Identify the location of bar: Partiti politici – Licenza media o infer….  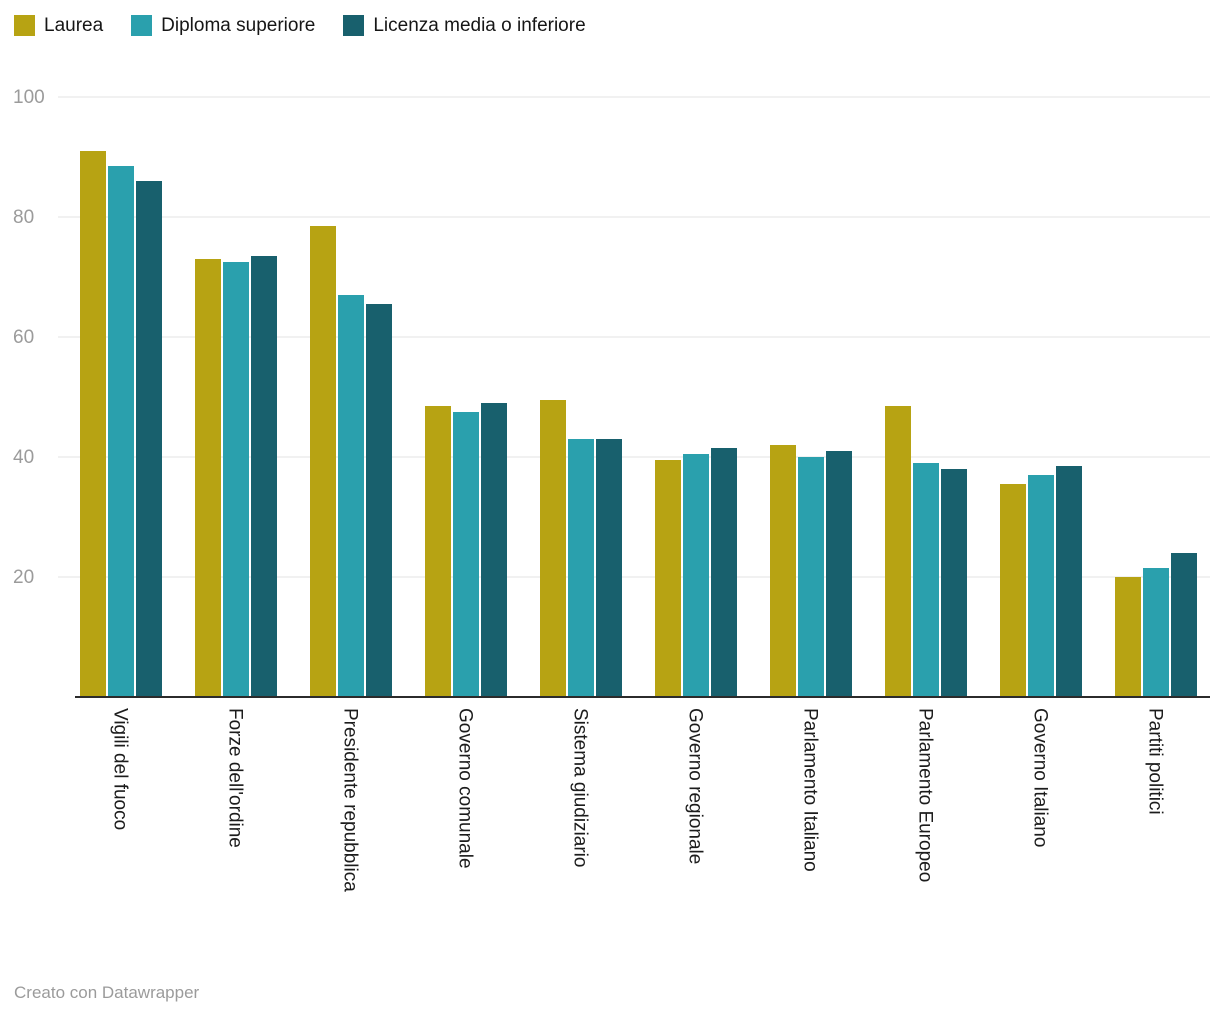
(1184, 625).